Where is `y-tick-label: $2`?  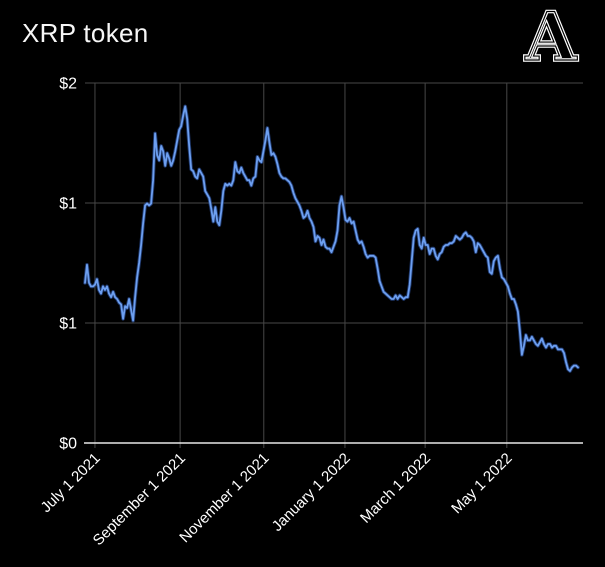
y-tick-label: $2 is located at coordinates (68, 84).